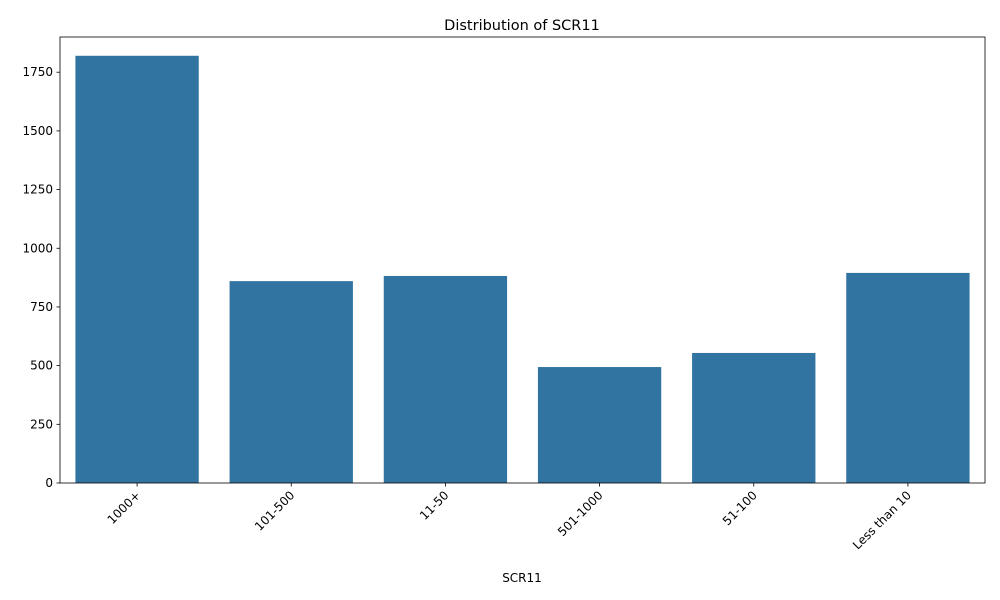  Describe the element at coordinates (434, 505) in the screenshot. I see `x-tick-label-2: 11-50` at that location.